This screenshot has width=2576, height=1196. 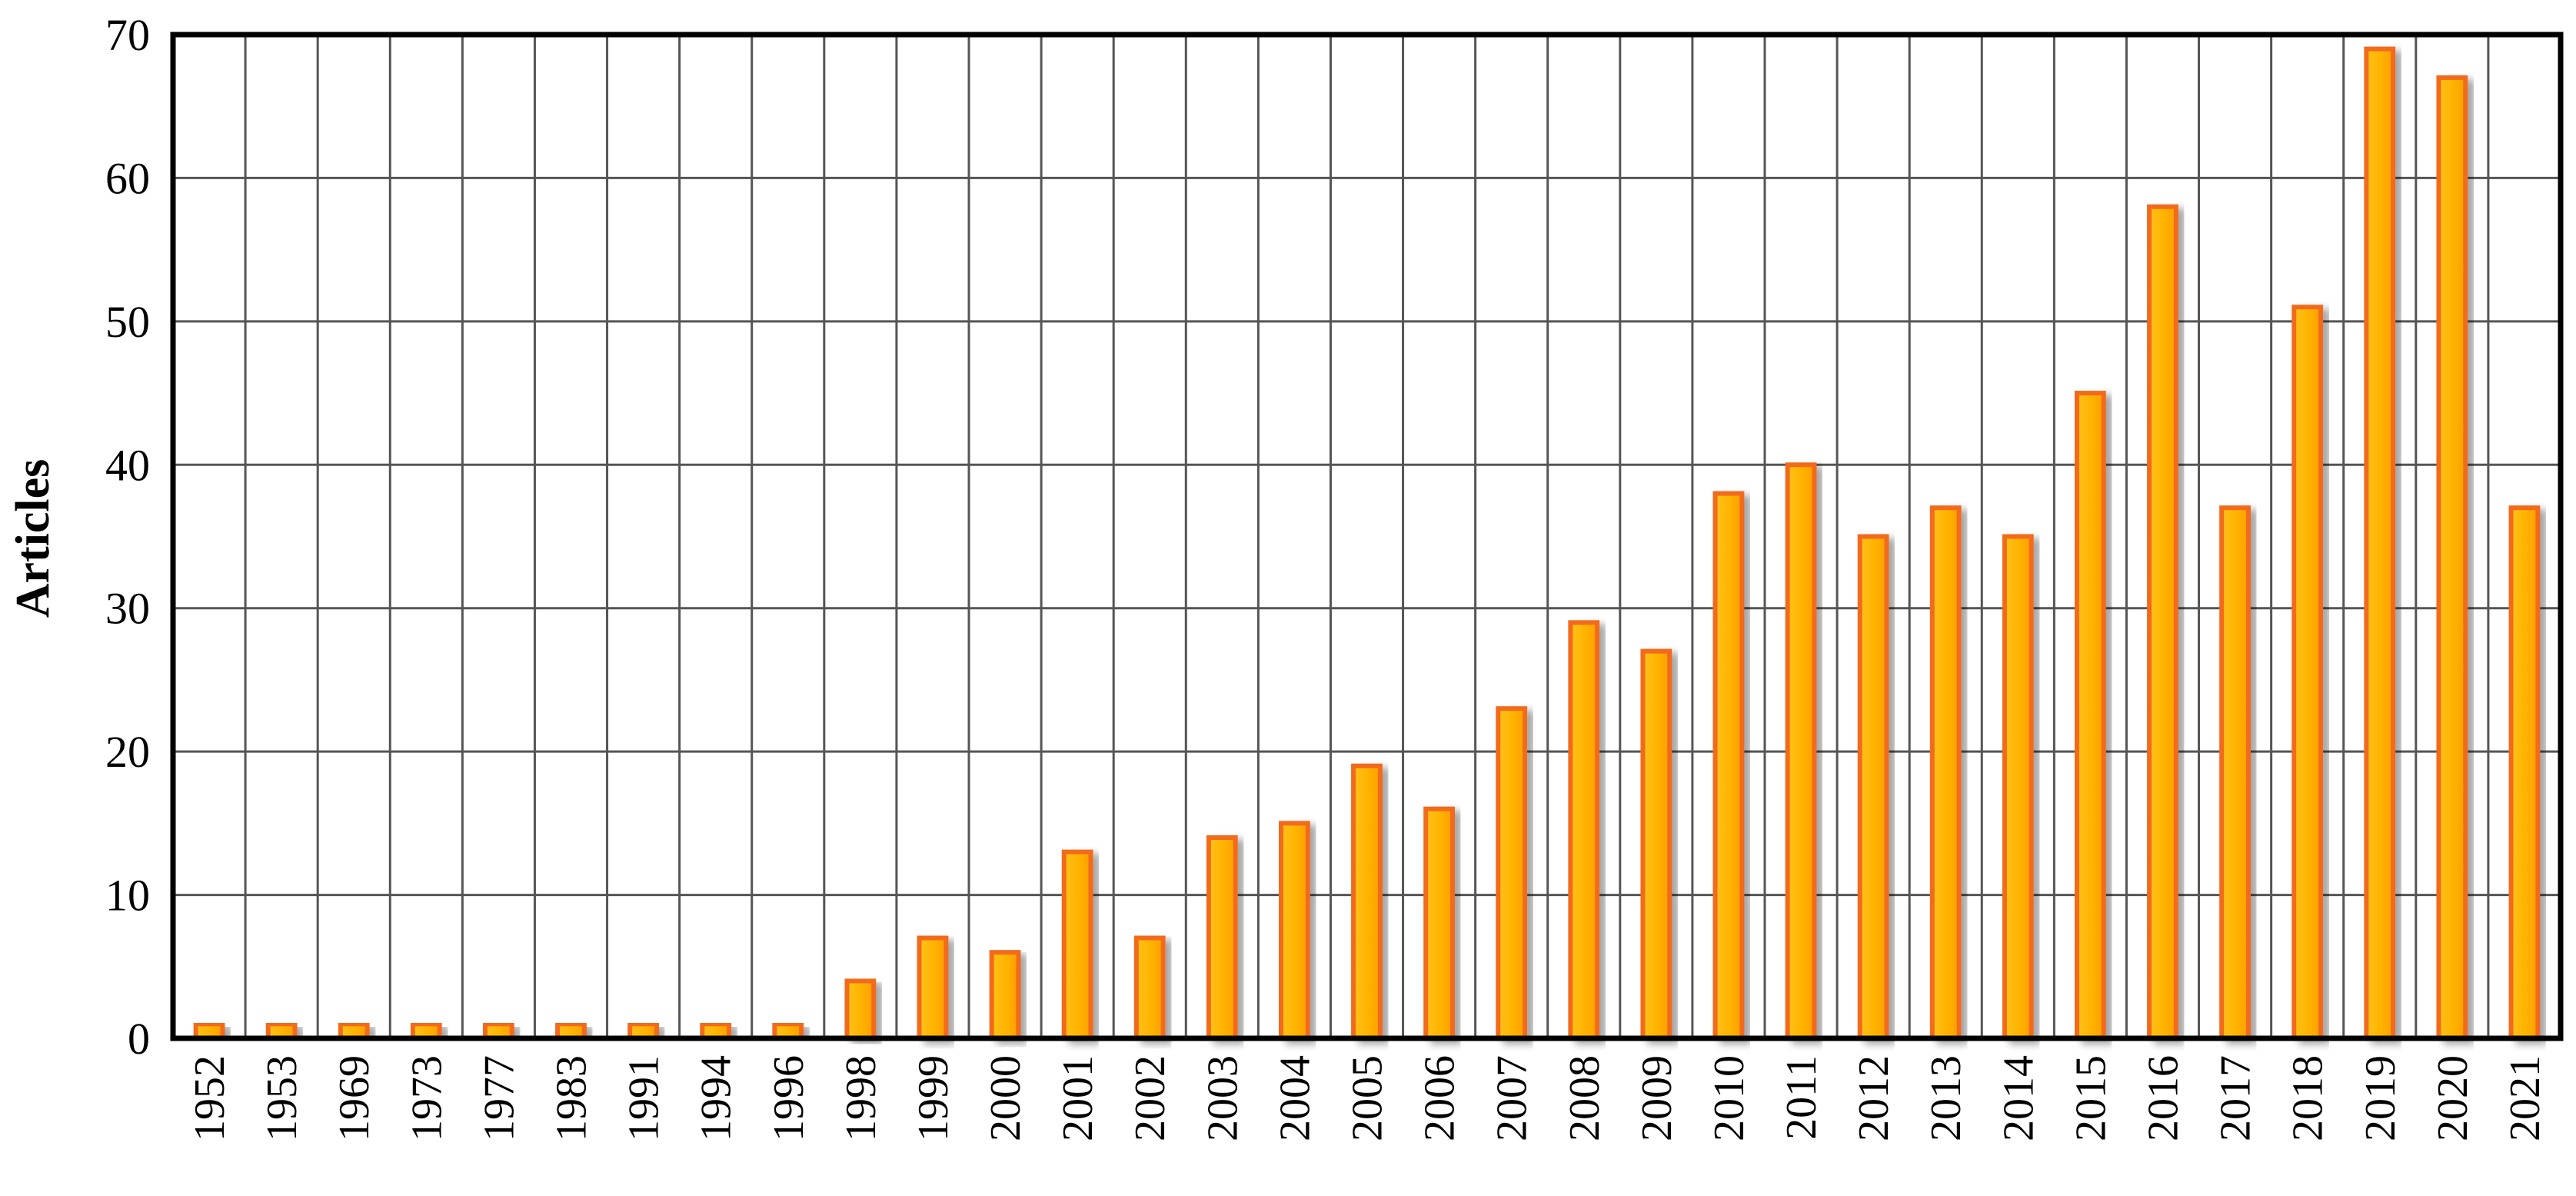 I want to click on bar-2000, so click(x=1005, y=995).